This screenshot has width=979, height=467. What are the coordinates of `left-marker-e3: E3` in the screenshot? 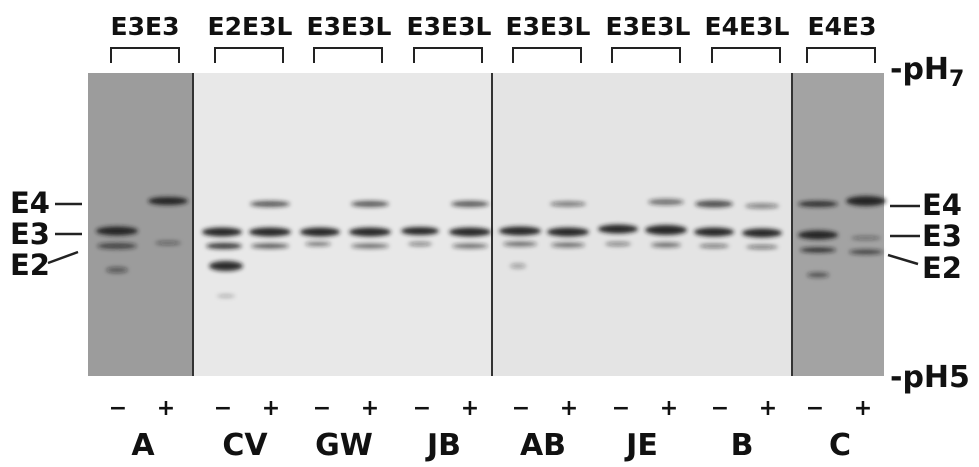 It's located at (30, 234).